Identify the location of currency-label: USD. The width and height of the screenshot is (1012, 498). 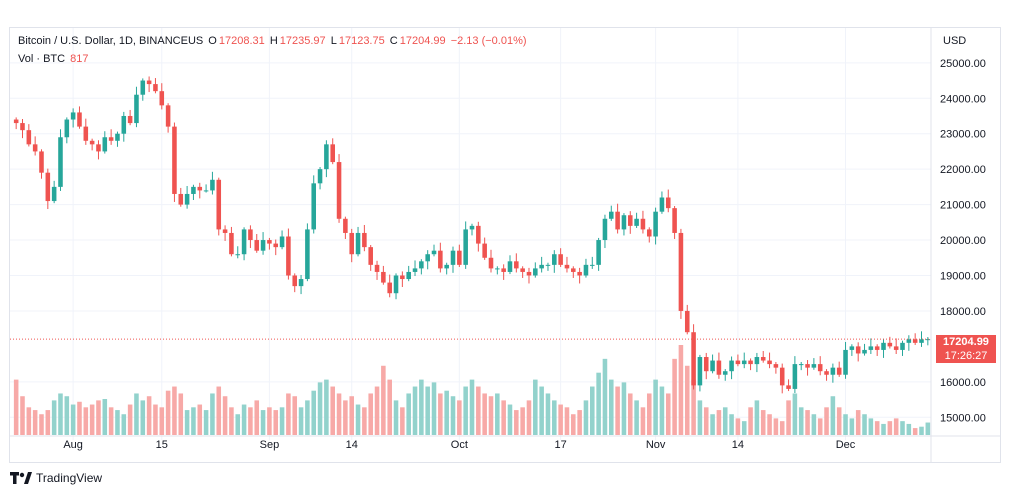
(955, 41).